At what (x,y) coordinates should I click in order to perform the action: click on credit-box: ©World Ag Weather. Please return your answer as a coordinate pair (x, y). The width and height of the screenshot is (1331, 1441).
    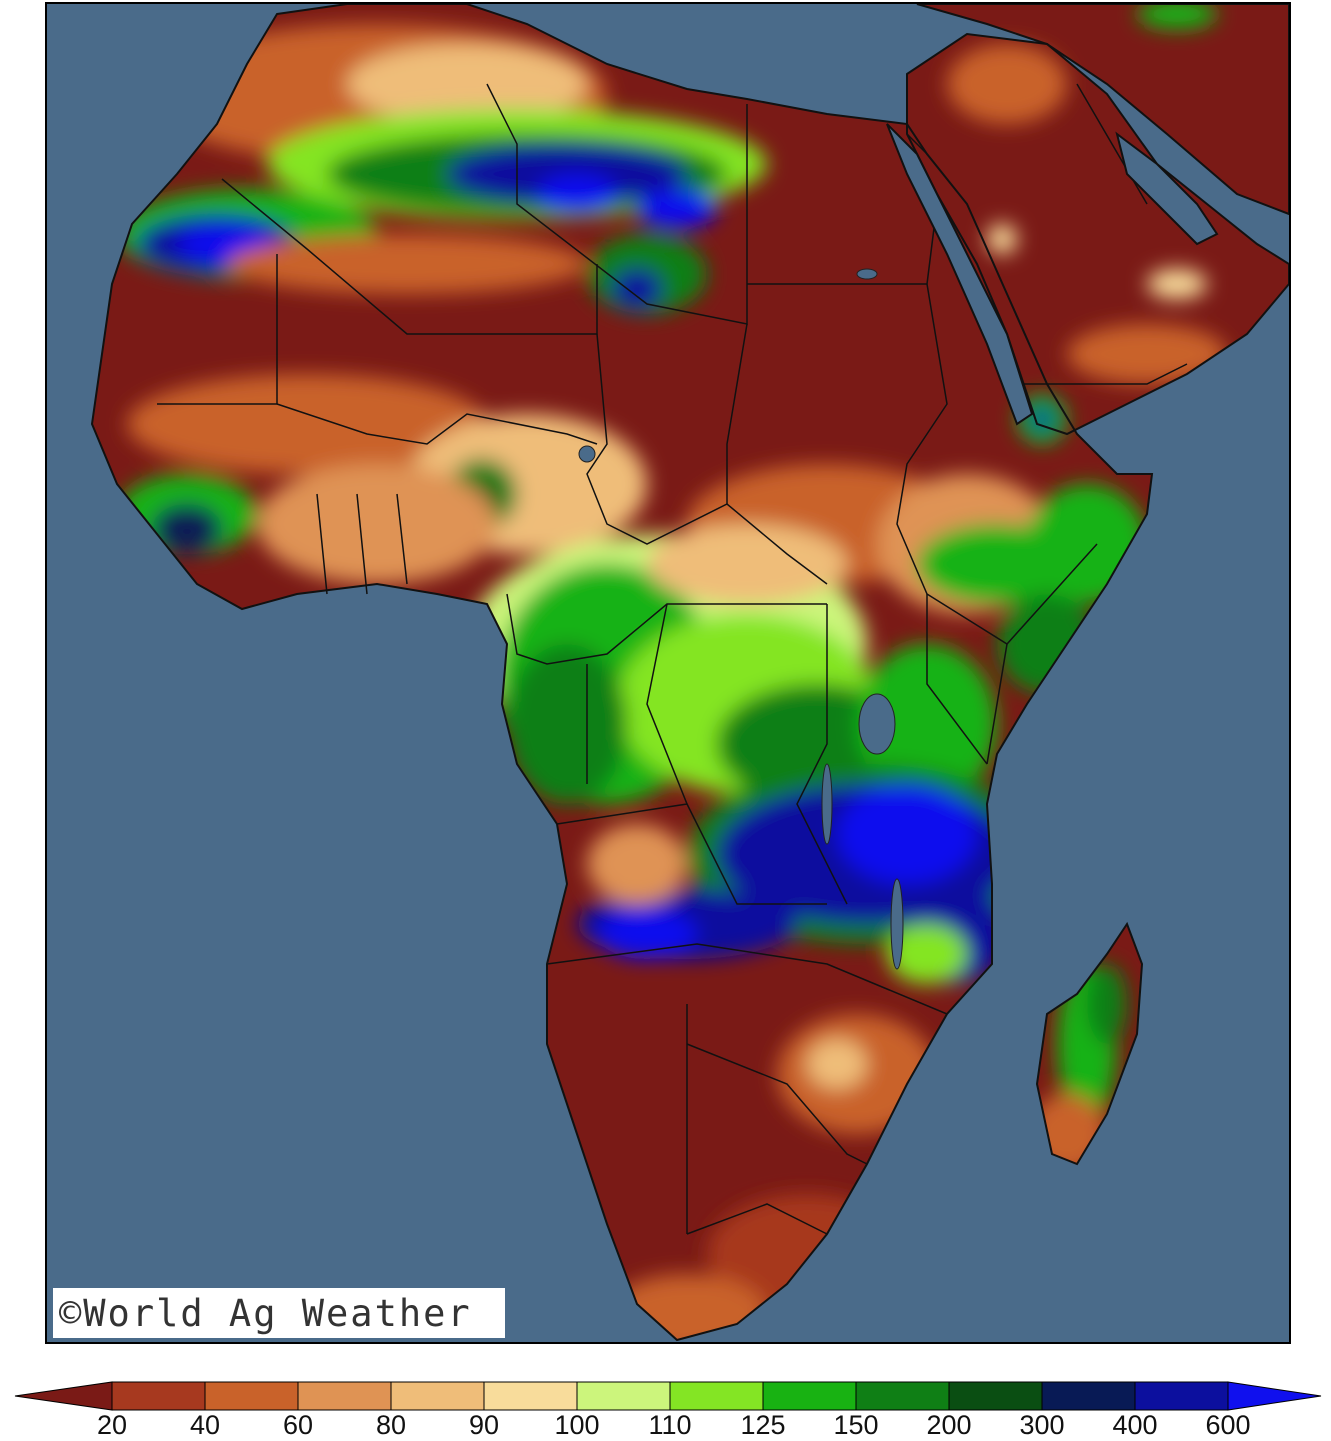
    Looking at the image, I should click on (279, 1313).